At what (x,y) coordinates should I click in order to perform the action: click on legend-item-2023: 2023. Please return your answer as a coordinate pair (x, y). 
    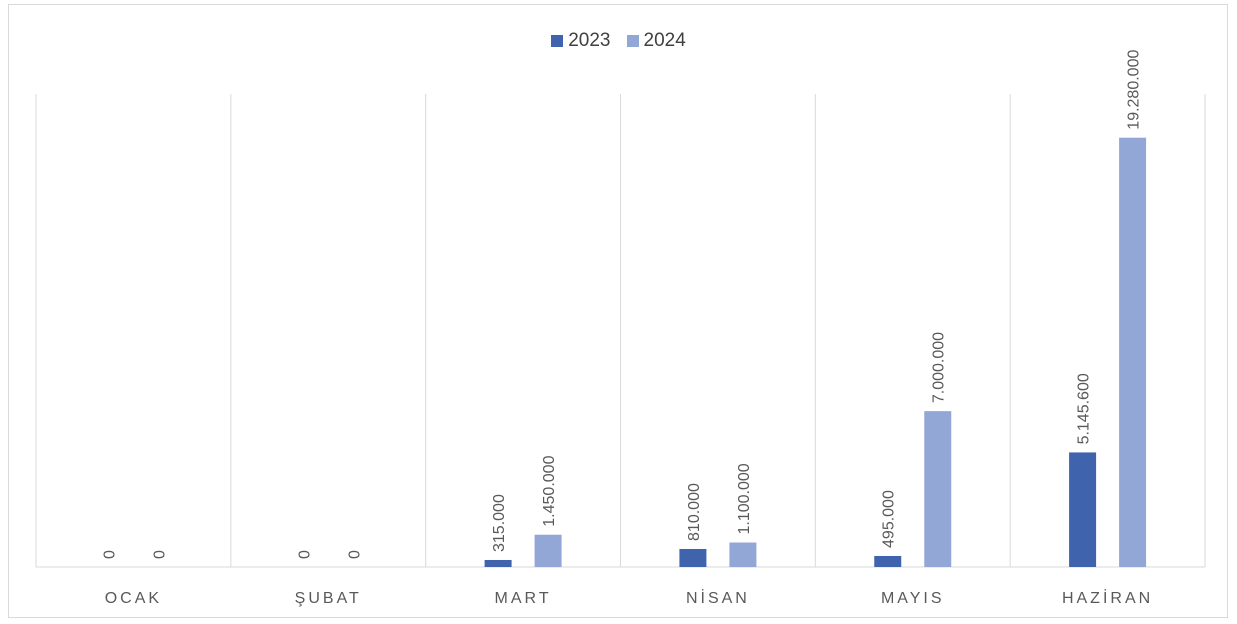
    Looking at the image, I should click on (581, 41).